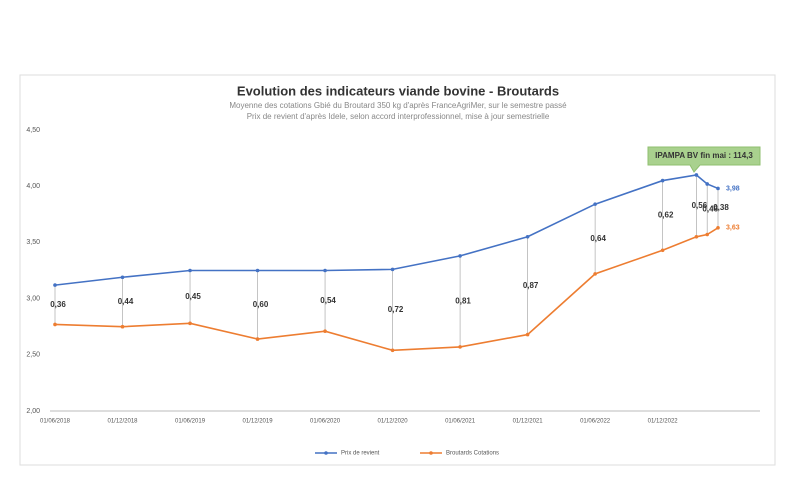  Describe the element at coordinates (733, 188) in the screenshot. I see `value-label: 3,98` at that location.